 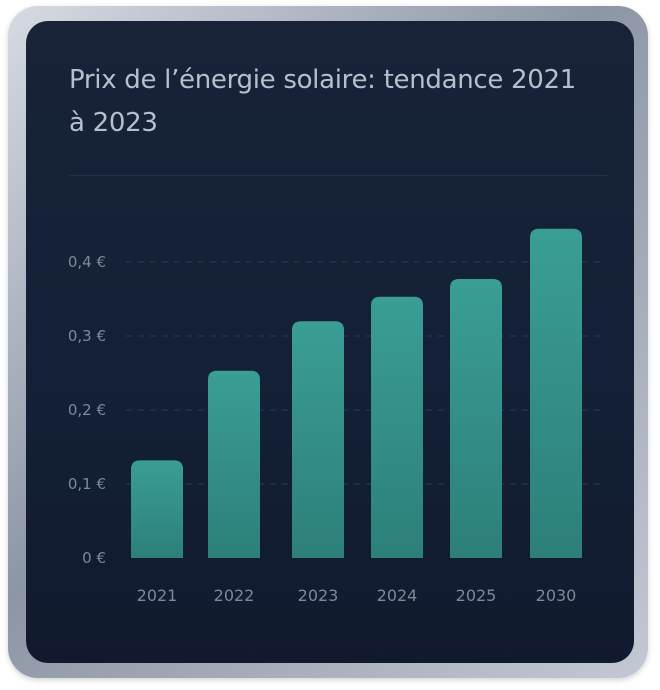 I want to click on y-tick-label: 0,2 €, so click(x=87, y=410).